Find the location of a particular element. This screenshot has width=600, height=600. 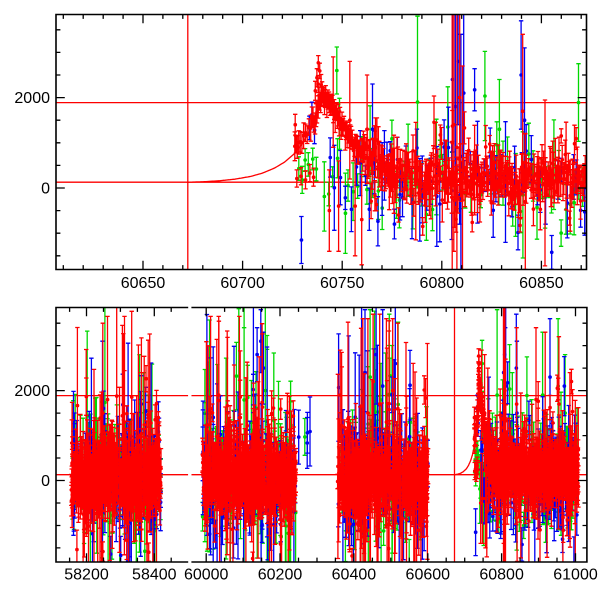

svg-text: 60750 is located at coordinates (342, 283).